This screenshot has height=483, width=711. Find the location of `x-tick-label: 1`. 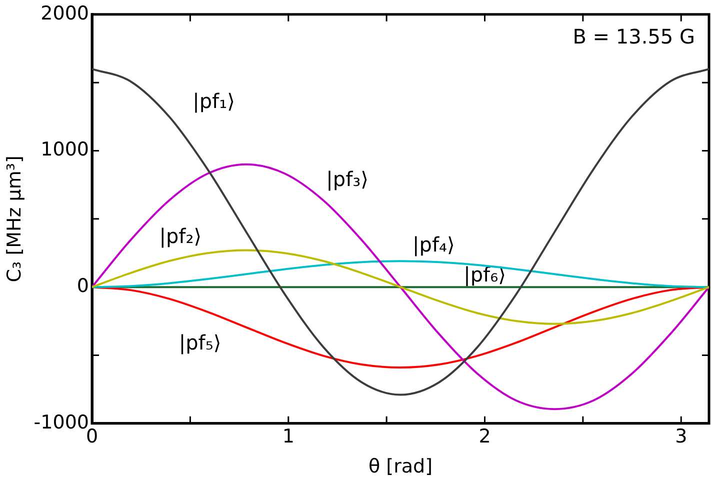

x-tick-label: 1 is located at coordinates (288, 437).